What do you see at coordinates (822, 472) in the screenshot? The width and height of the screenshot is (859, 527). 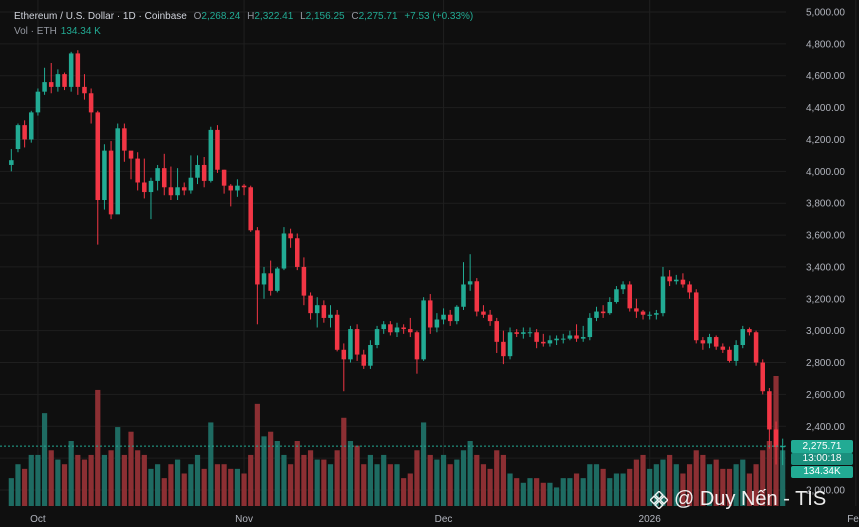 I see `volume-tag: 134.34K` at bounding box center [822, 472].